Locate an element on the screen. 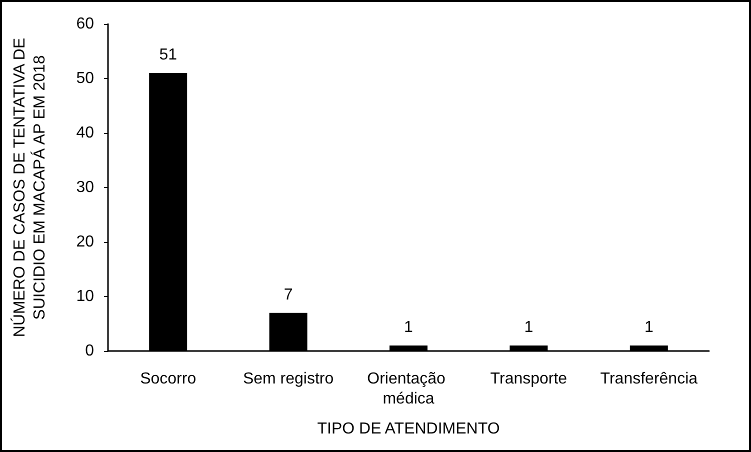  y-tick-label: 0 is located at coordinates (89, 351).